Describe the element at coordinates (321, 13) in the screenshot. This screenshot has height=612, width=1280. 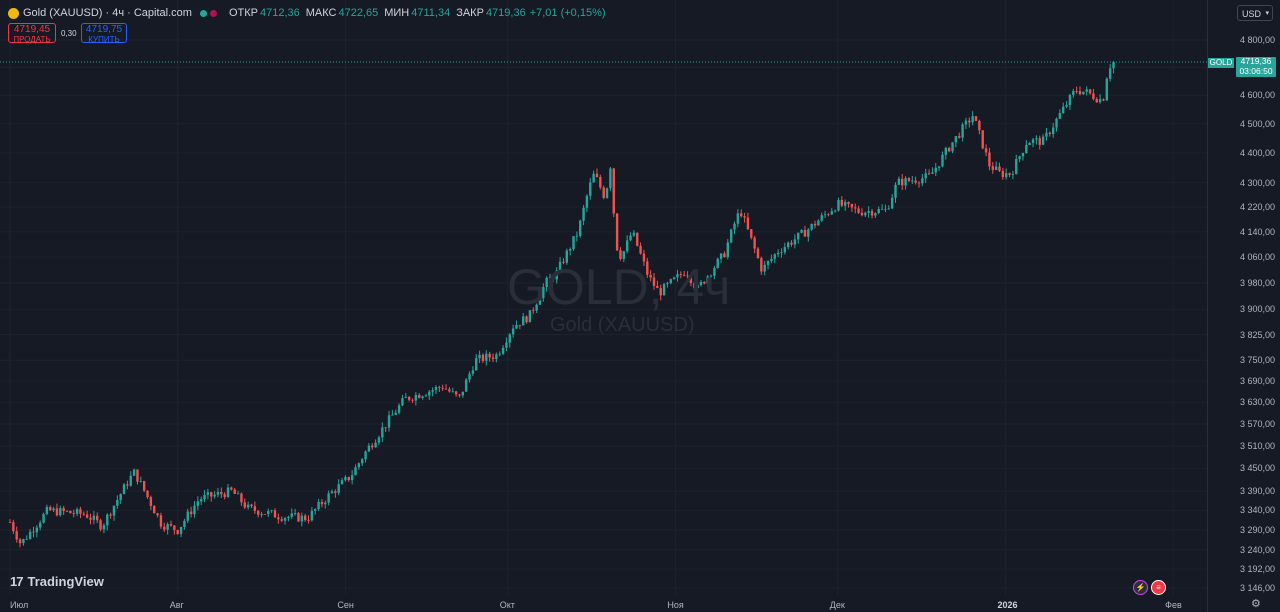
I see `high-label: МАКС` at that location.